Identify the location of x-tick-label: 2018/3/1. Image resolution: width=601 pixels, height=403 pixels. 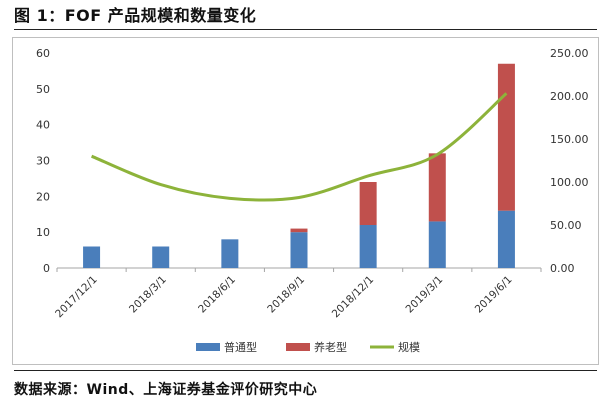
(148, 295).